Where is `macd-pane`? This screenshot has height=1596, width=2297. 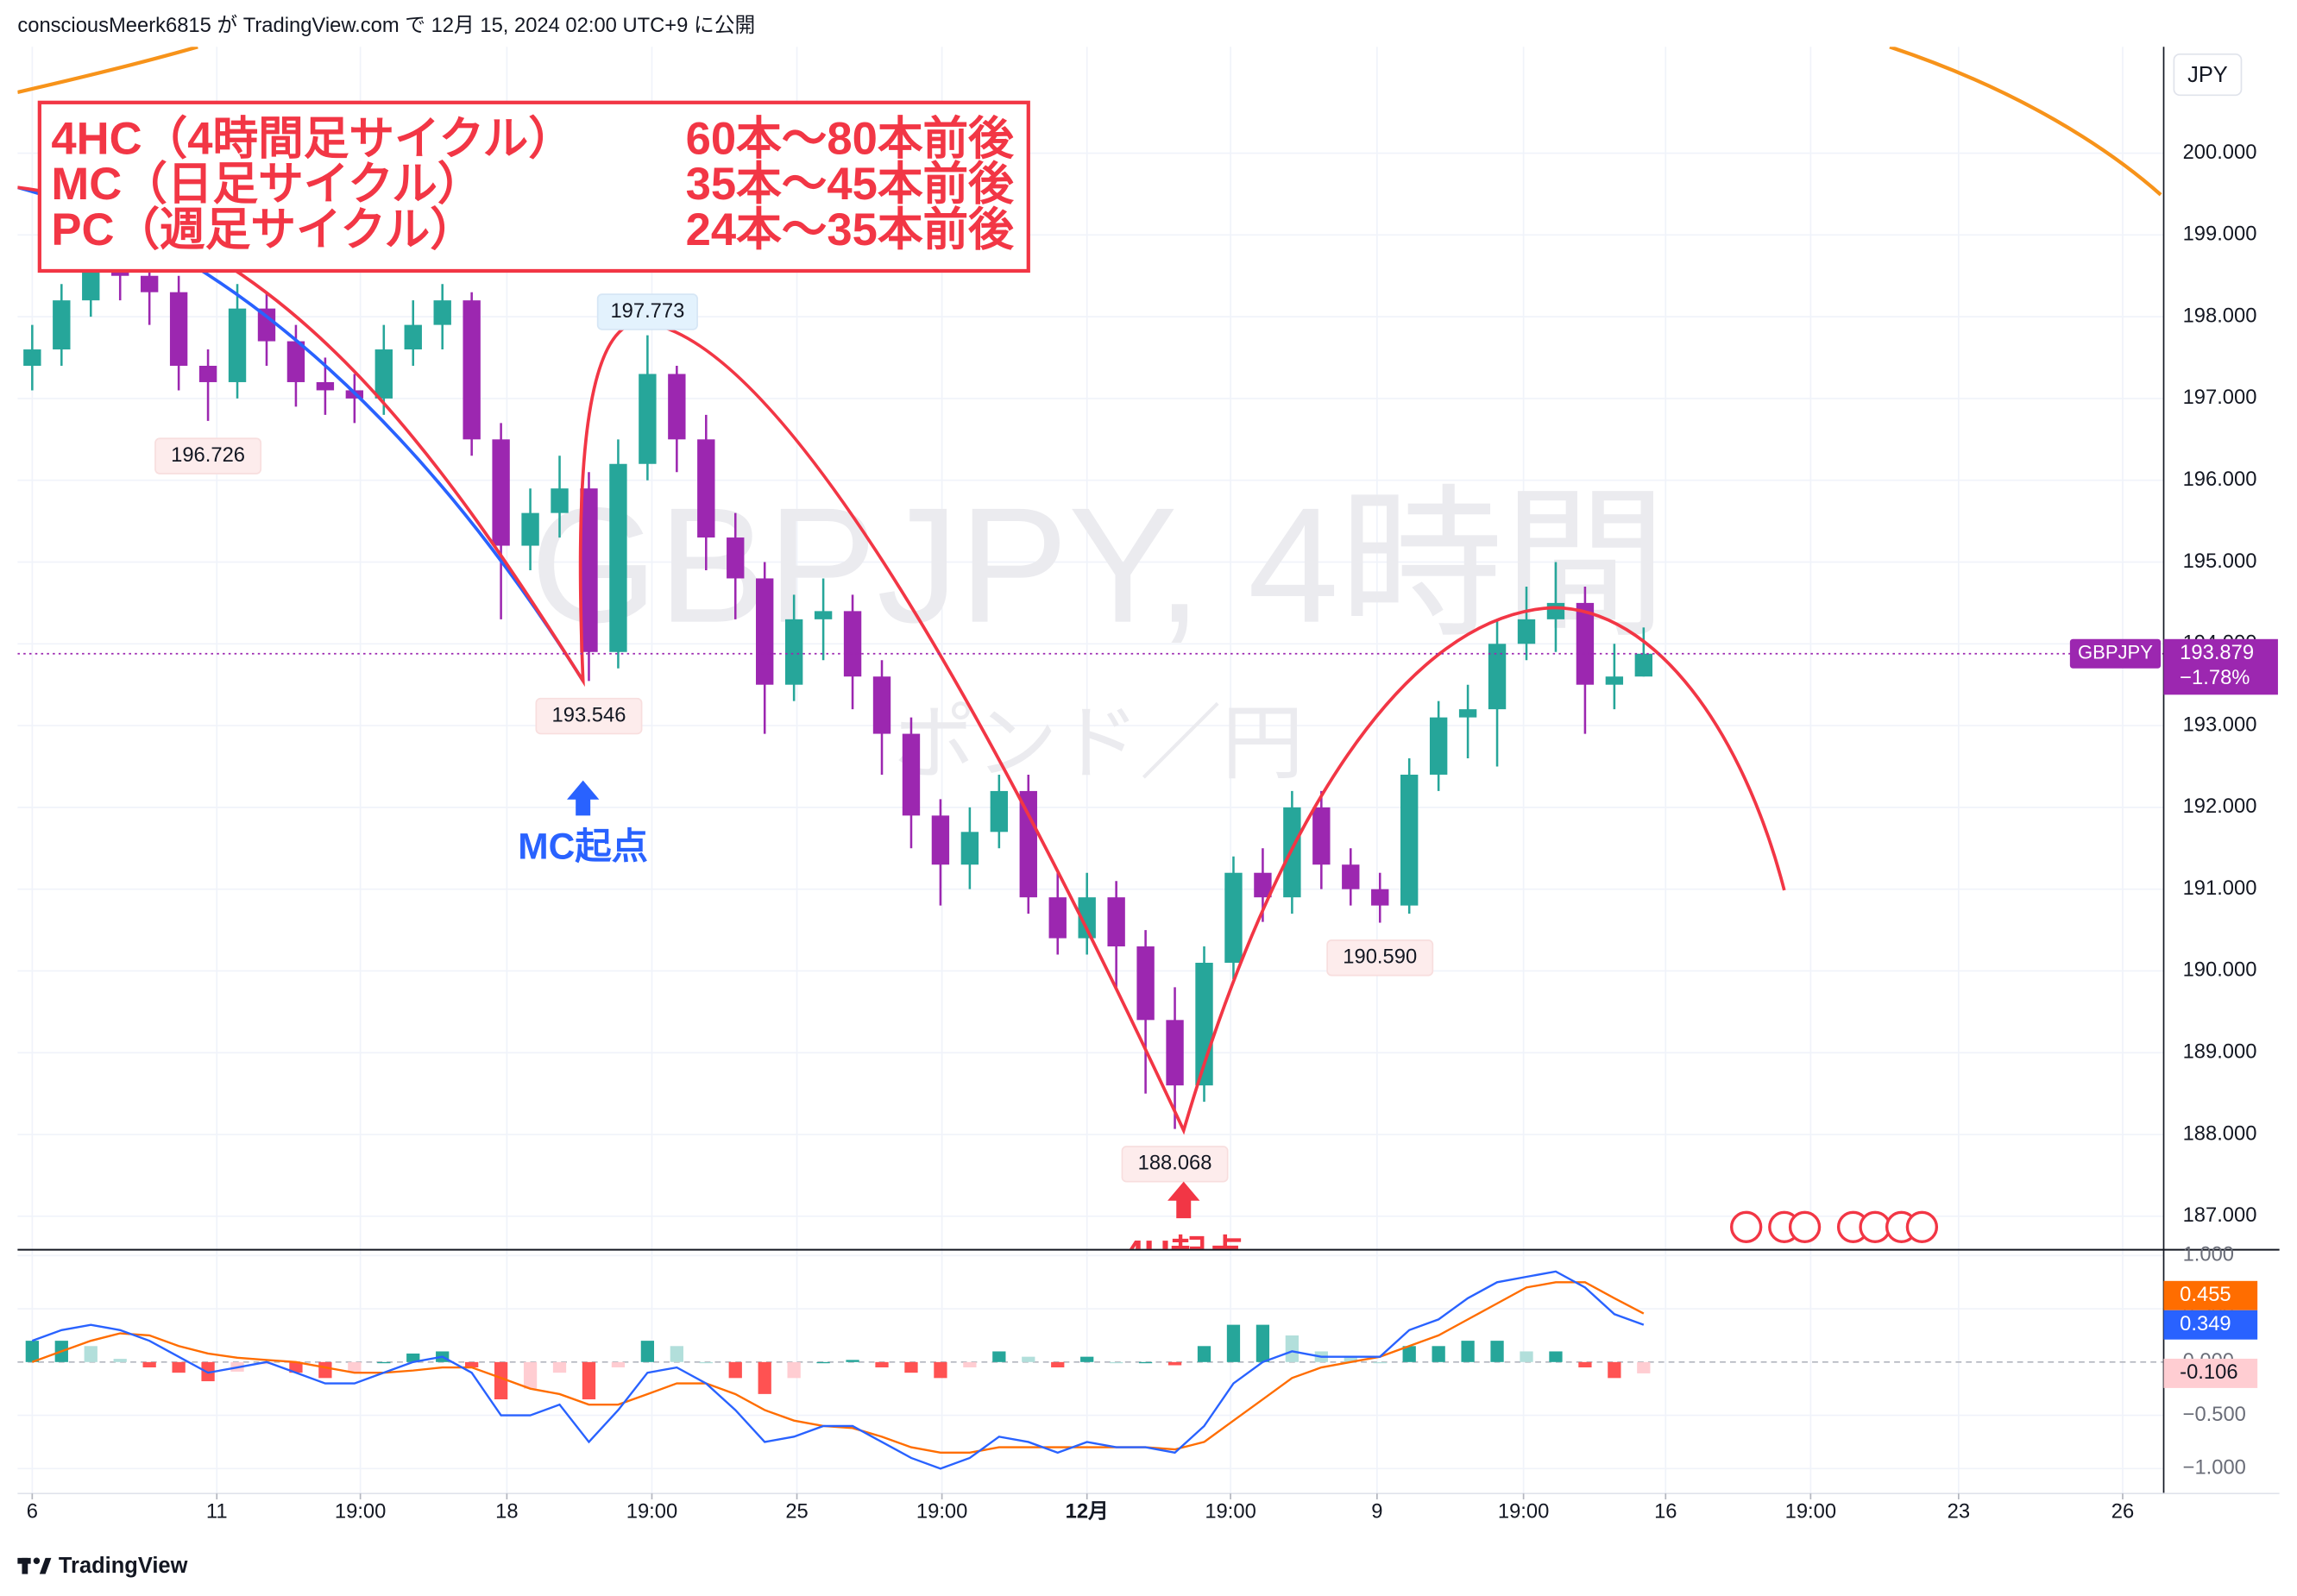 macd-pane is located at coordinates (838, 1370).